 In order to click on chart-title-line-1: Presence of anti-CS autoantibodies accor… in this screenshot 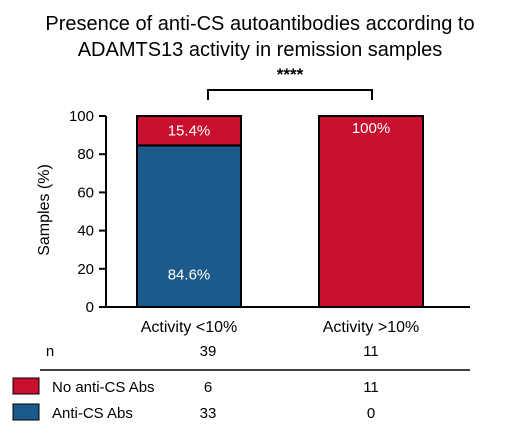, I will do `click(259, 24)`.